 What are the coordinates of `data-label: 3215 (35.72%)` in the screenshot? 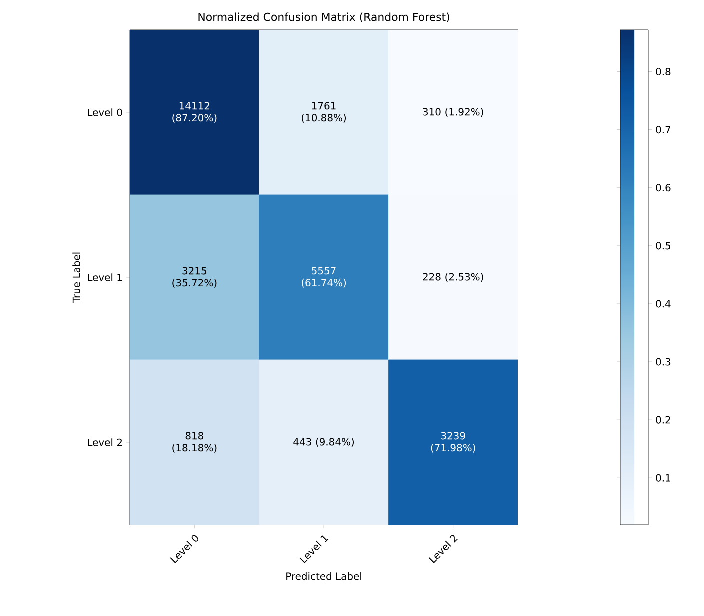 It's located at (194, 277).